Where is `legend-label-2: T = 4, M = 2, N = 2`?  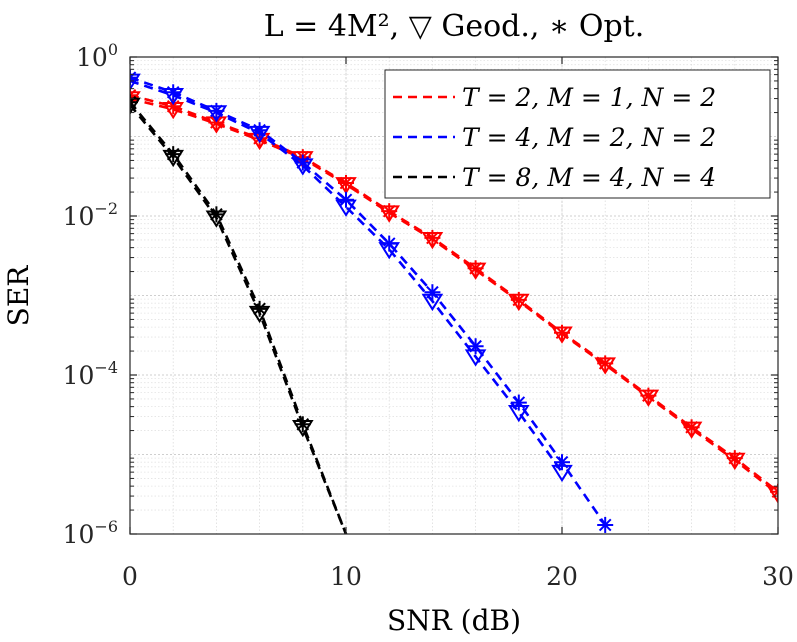
legend-label-2: T = 4, M = 2, N = 2 is located at coordinates (589, 137).